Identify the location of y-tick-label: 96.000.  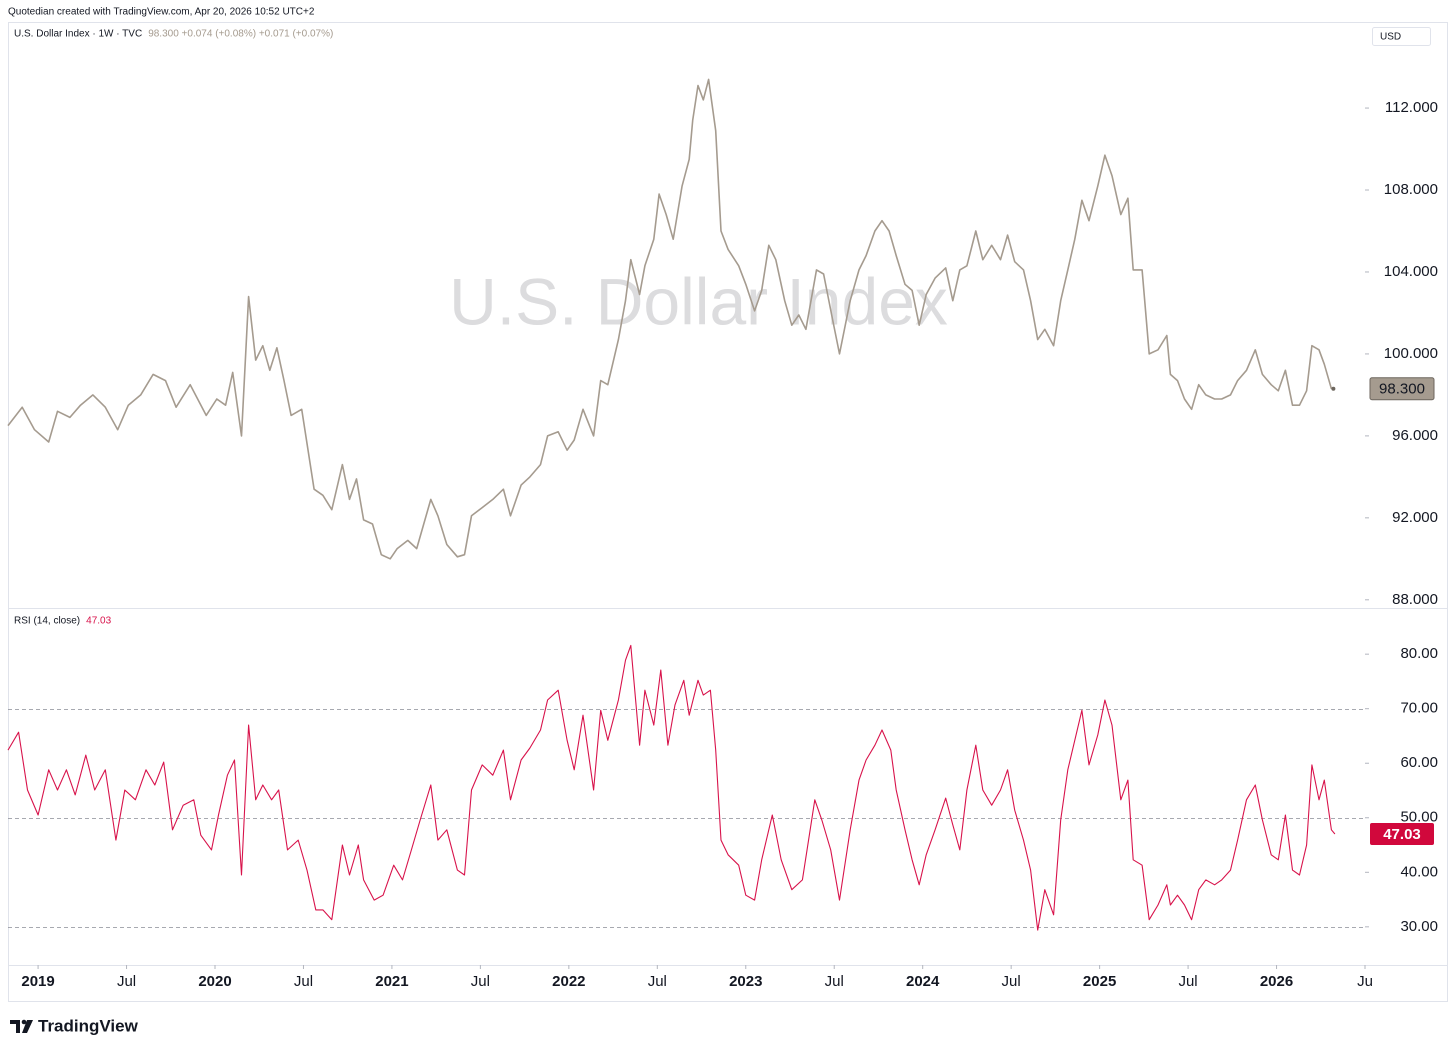
(1415, 435).